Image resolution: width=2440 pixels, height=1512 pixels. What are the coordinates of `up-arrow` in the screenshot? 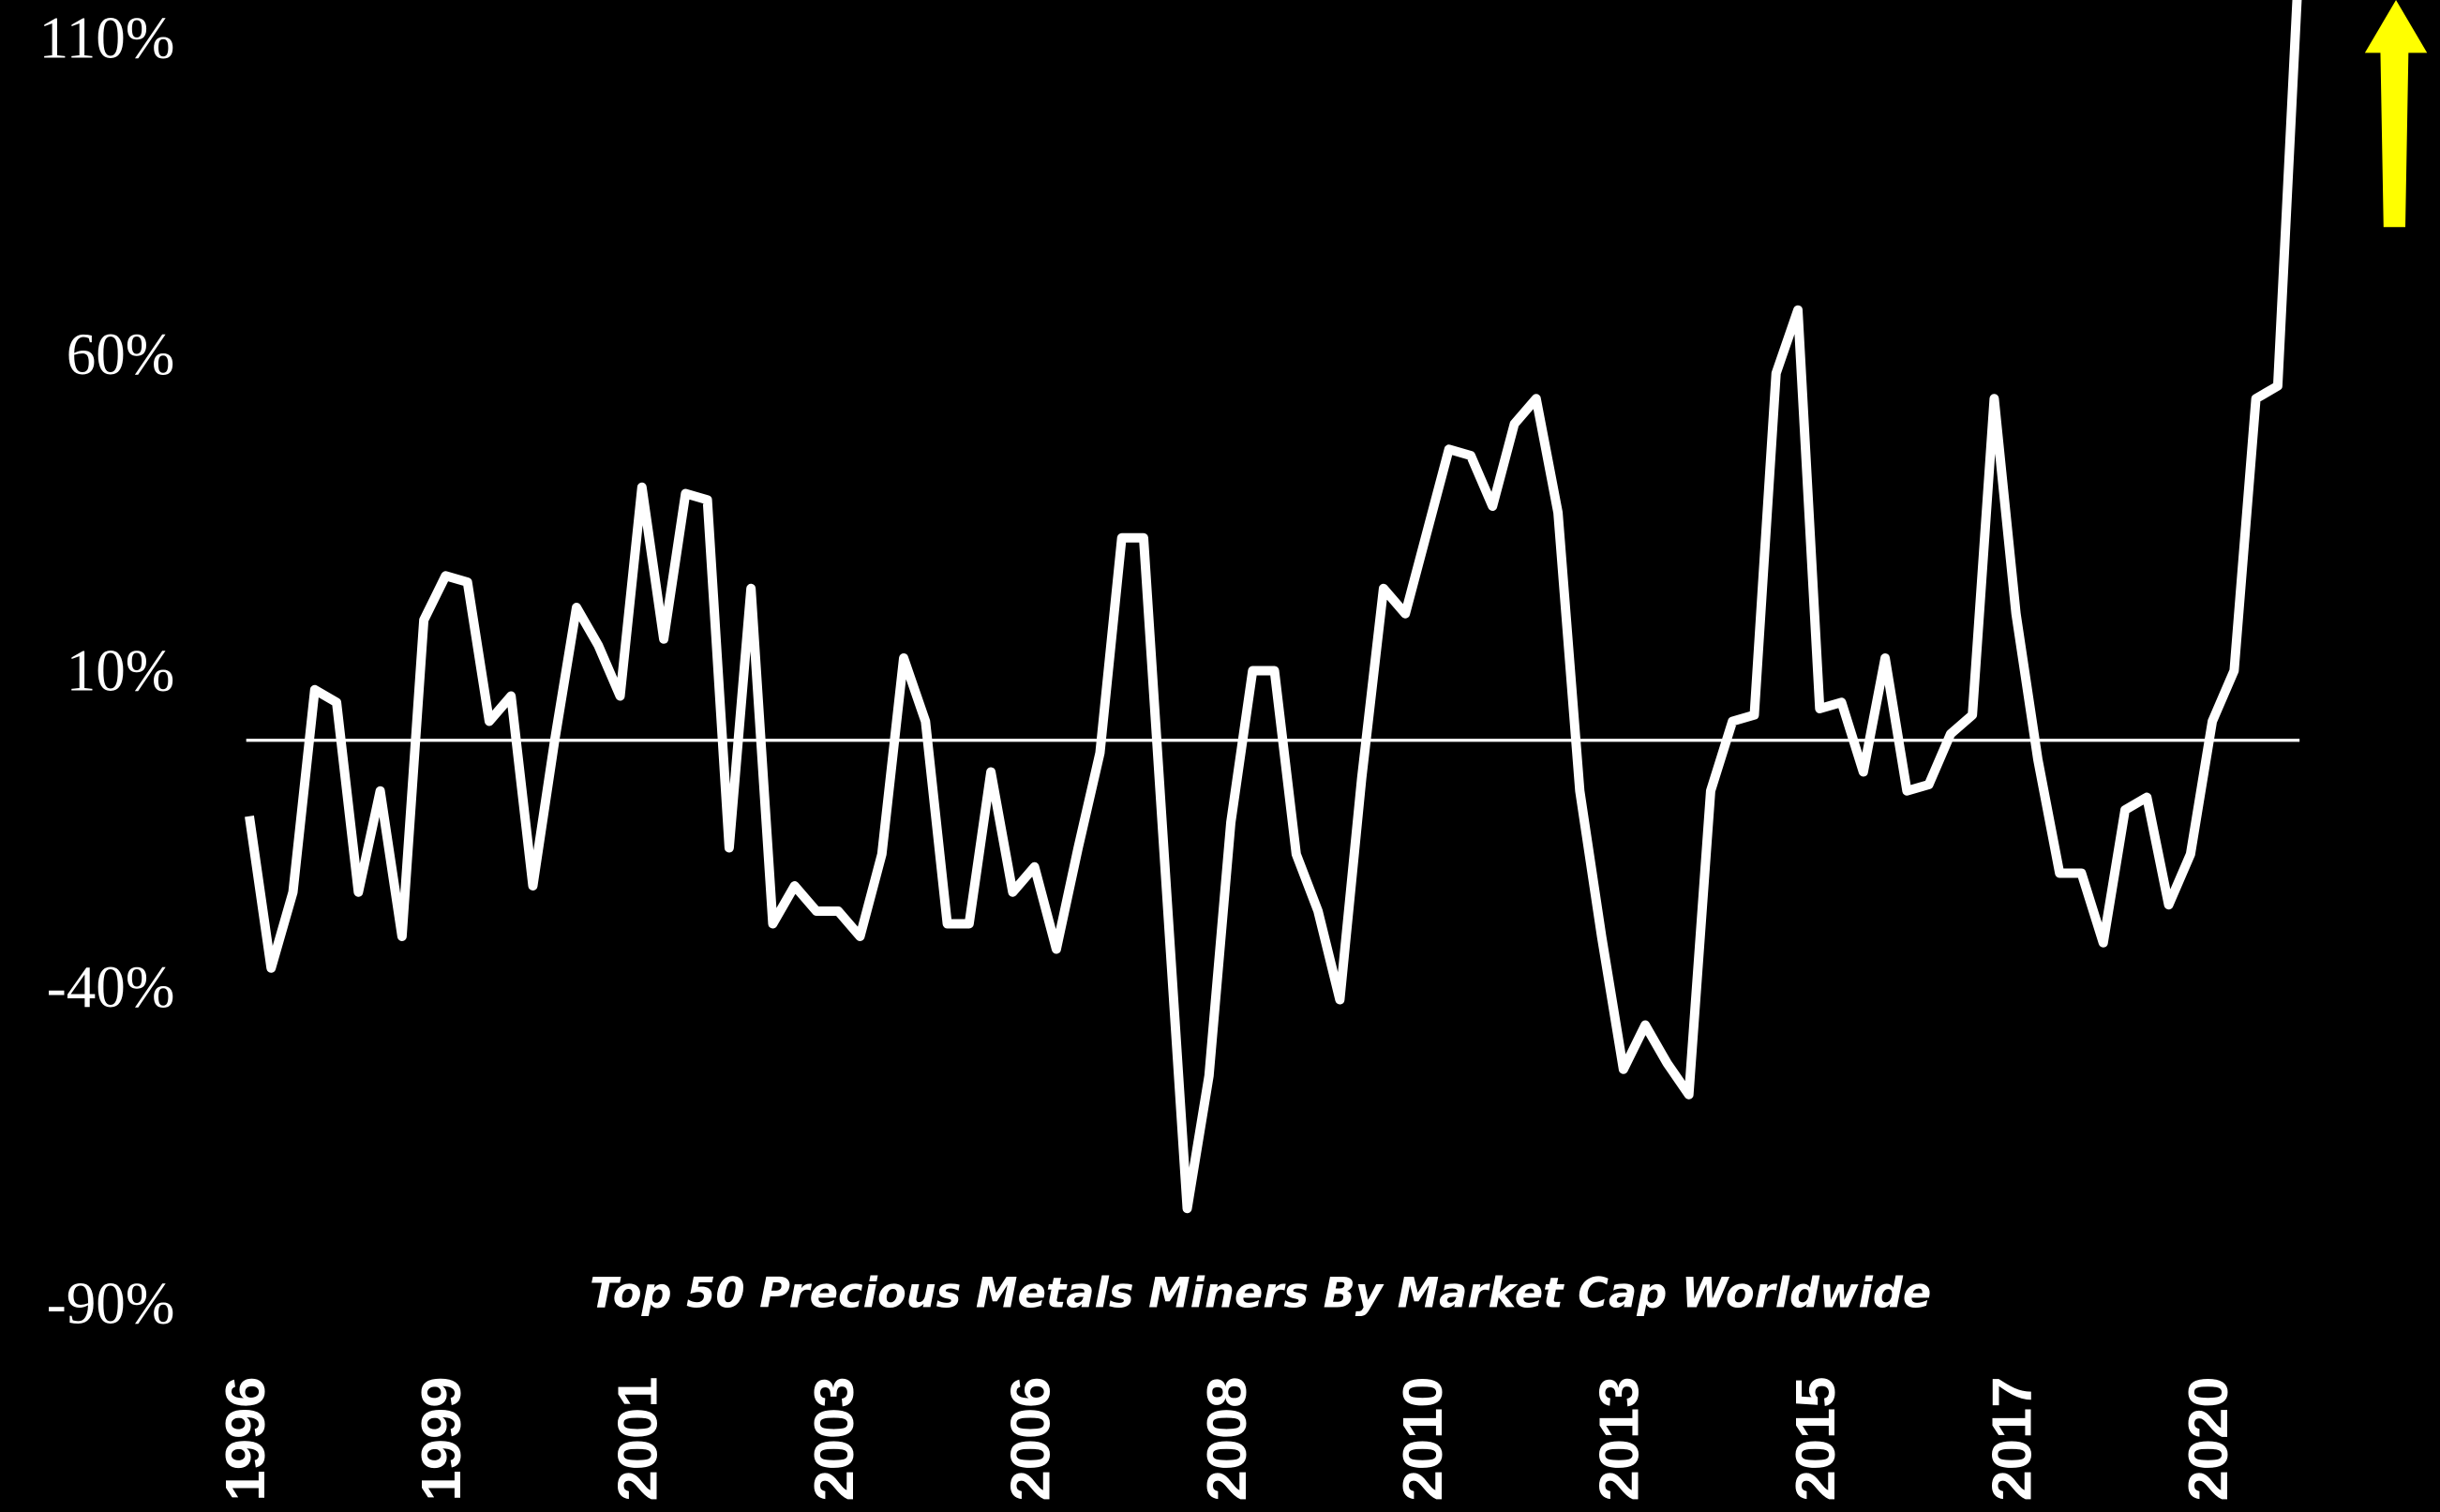 It's located at (2396, 114).